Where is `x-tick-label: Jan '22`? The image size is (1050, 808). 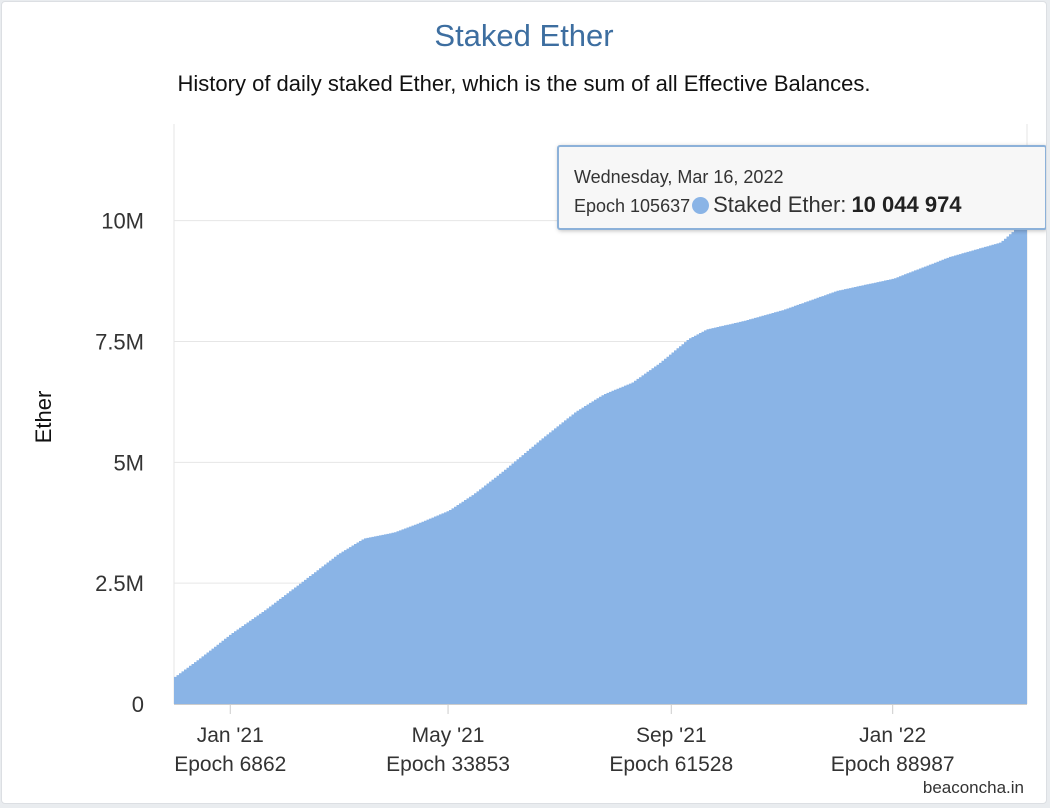 x-tick-label: Jan '22 is located at coordinates (892, 735).